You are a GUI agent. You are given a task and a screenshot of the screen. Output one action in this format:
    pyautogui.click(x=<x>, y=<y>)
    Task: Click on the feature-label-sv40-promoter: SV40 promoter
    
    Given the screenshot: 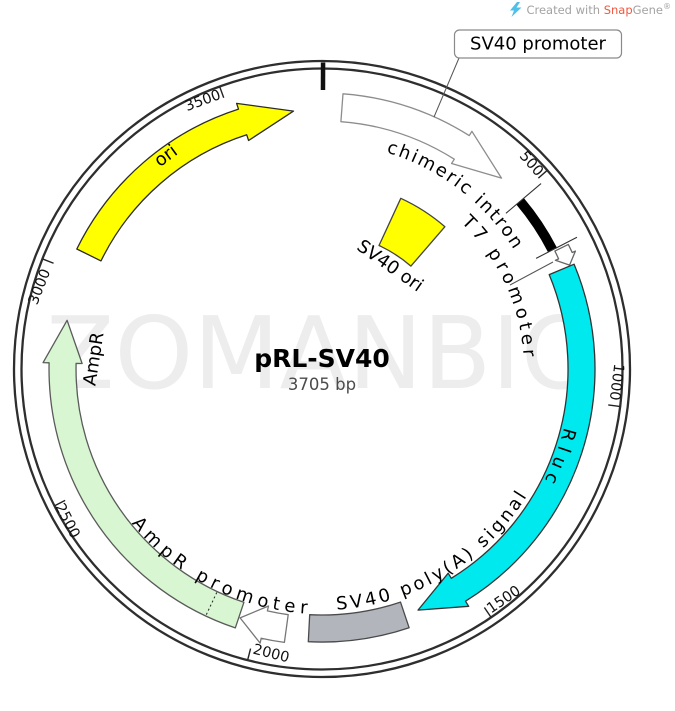 What is the action you would take?
    pyautogui.click(x=538, y=44)
    